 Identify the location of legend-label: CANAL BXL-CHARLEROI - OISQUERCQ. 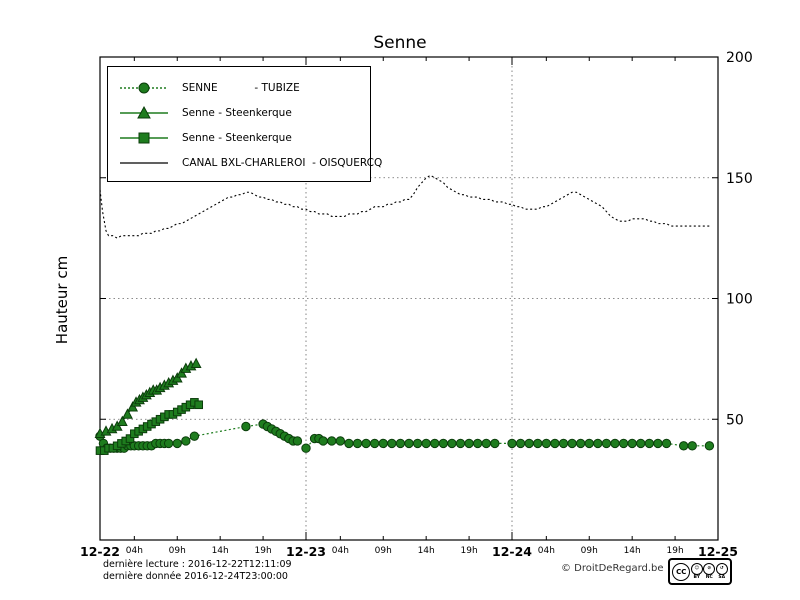
(282, 162).